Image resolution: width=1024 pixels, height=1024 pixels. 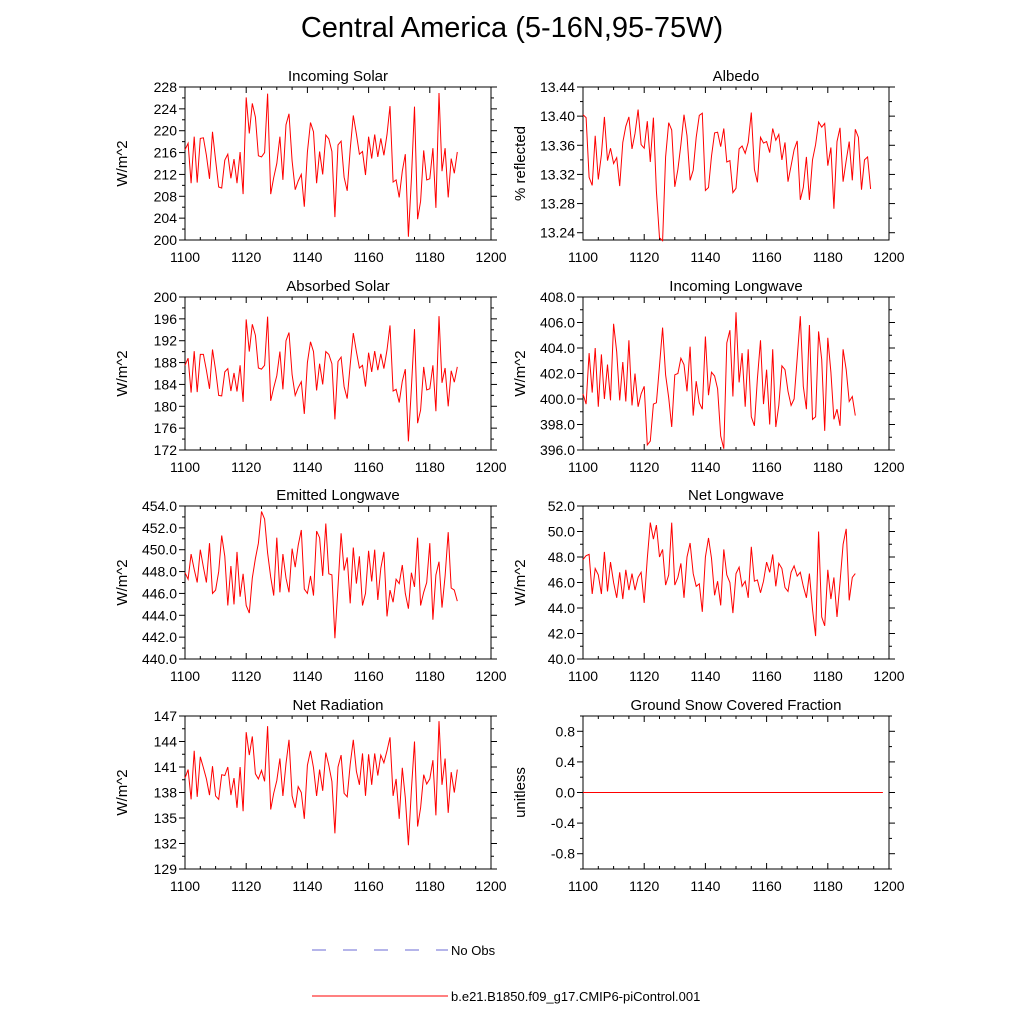 I want to click on y-tick-label: 144, so click(x=166, y=742).